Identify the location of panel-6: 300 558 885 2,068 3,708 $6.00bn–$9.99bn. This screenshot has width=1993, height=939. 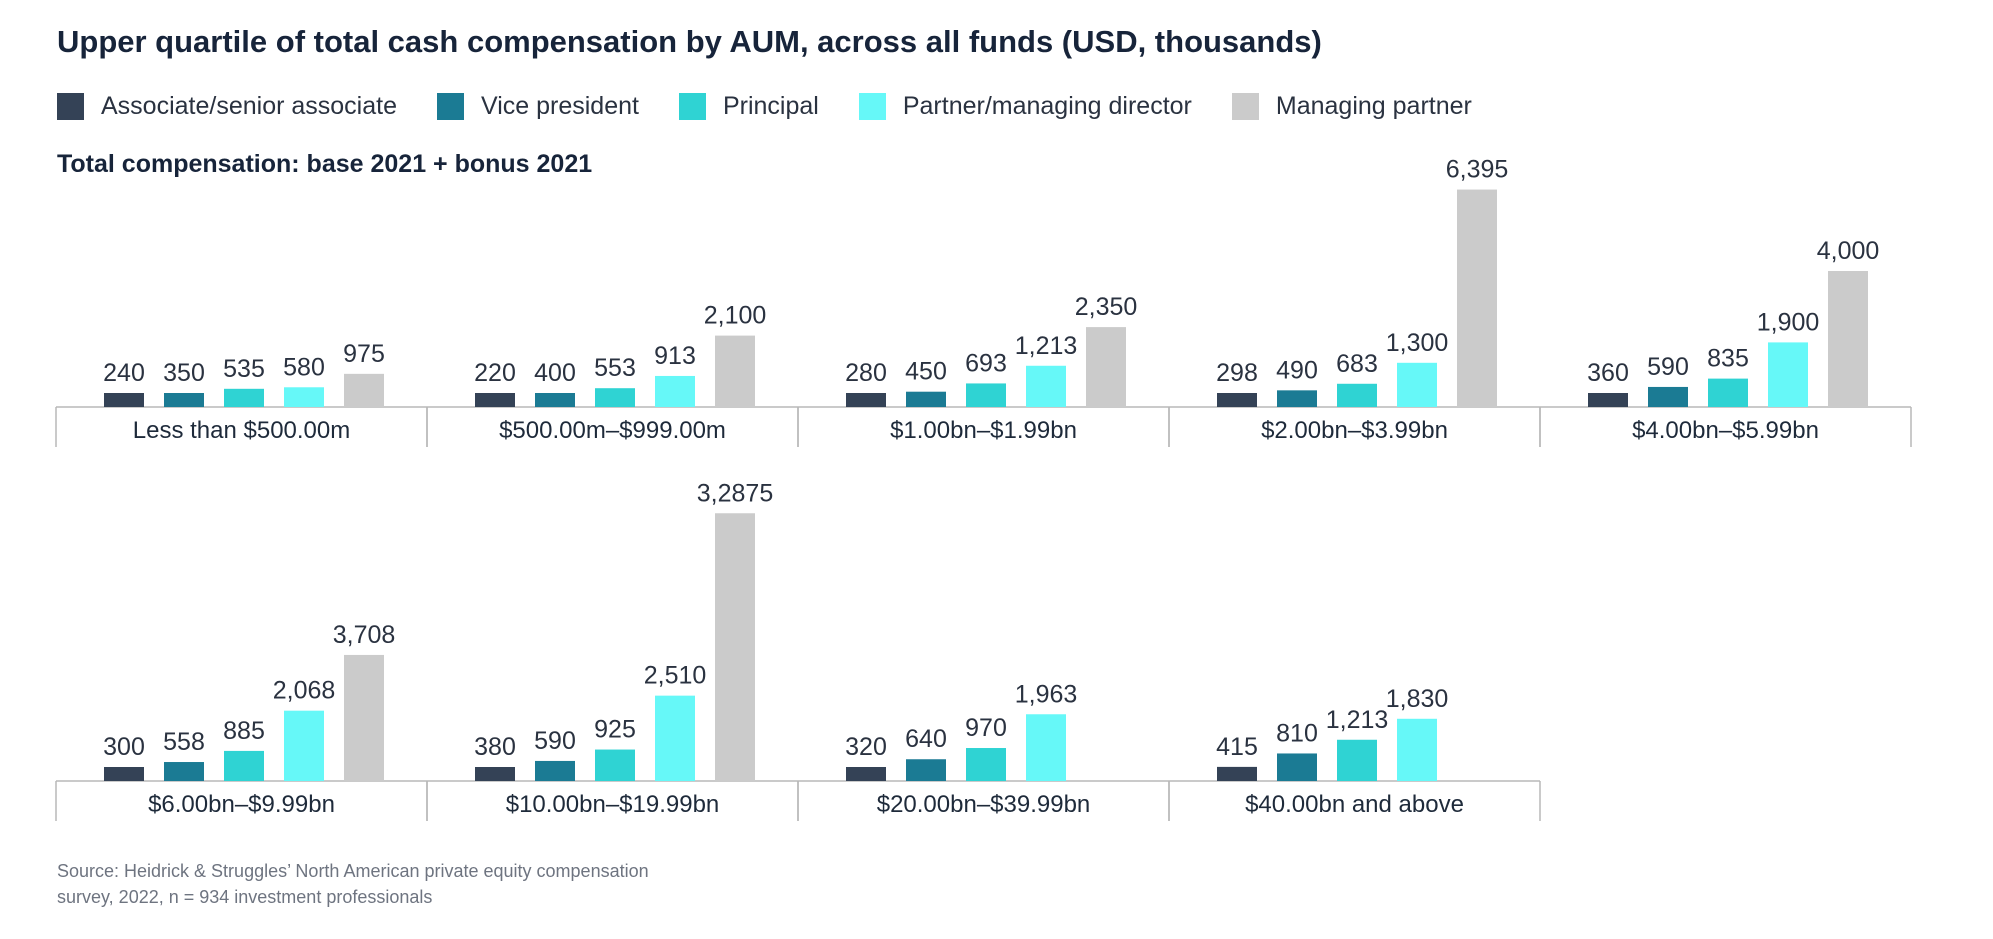
(241, 721).